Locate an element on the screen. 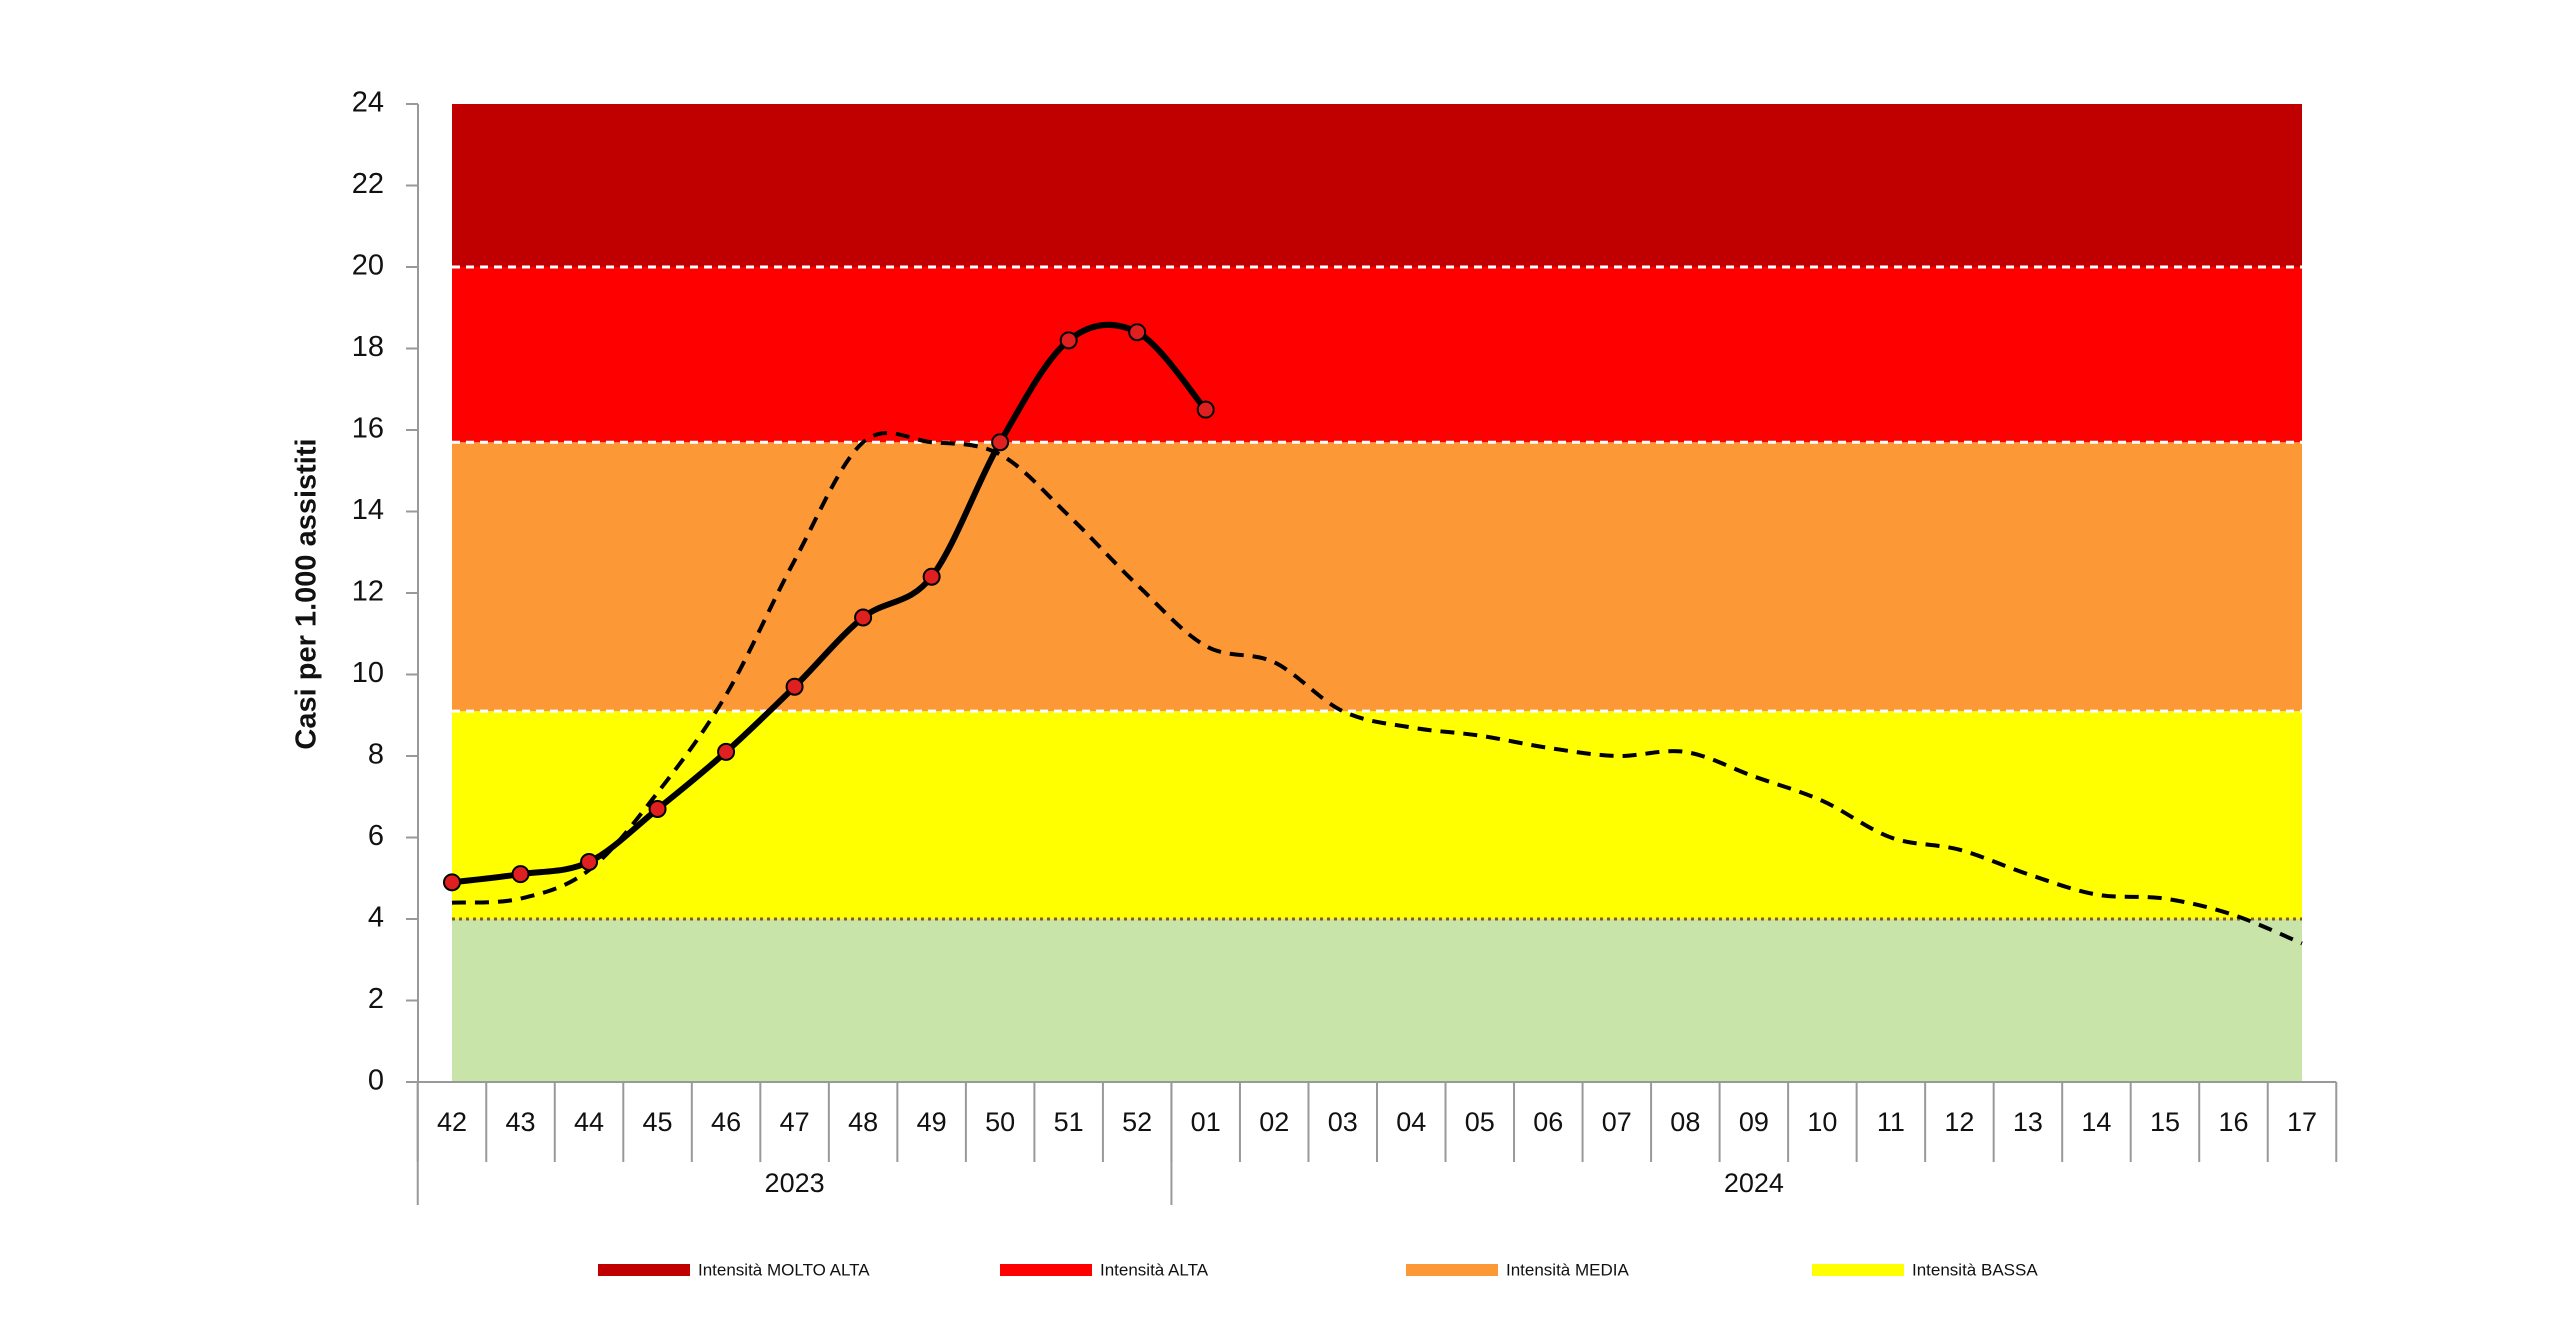  x-tick-label: 09 is located at coordinates (1754, 1122).